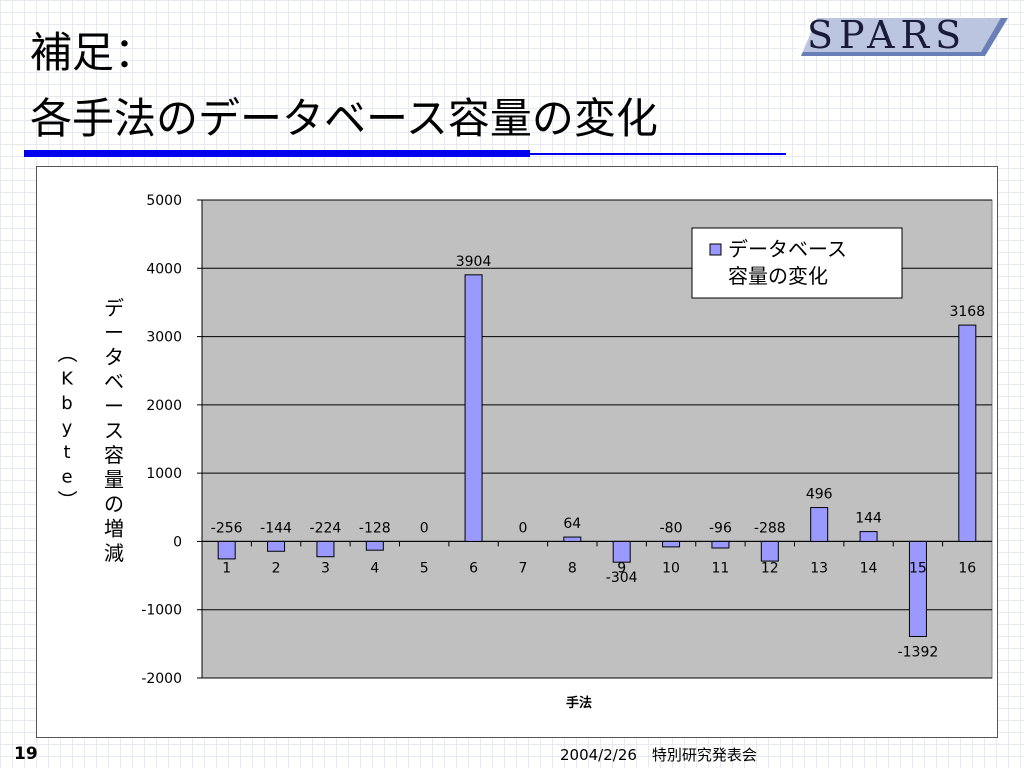 The height and width of the screenshot is (768, 1024). I want to click on data-label: -96, so click(720, 528).